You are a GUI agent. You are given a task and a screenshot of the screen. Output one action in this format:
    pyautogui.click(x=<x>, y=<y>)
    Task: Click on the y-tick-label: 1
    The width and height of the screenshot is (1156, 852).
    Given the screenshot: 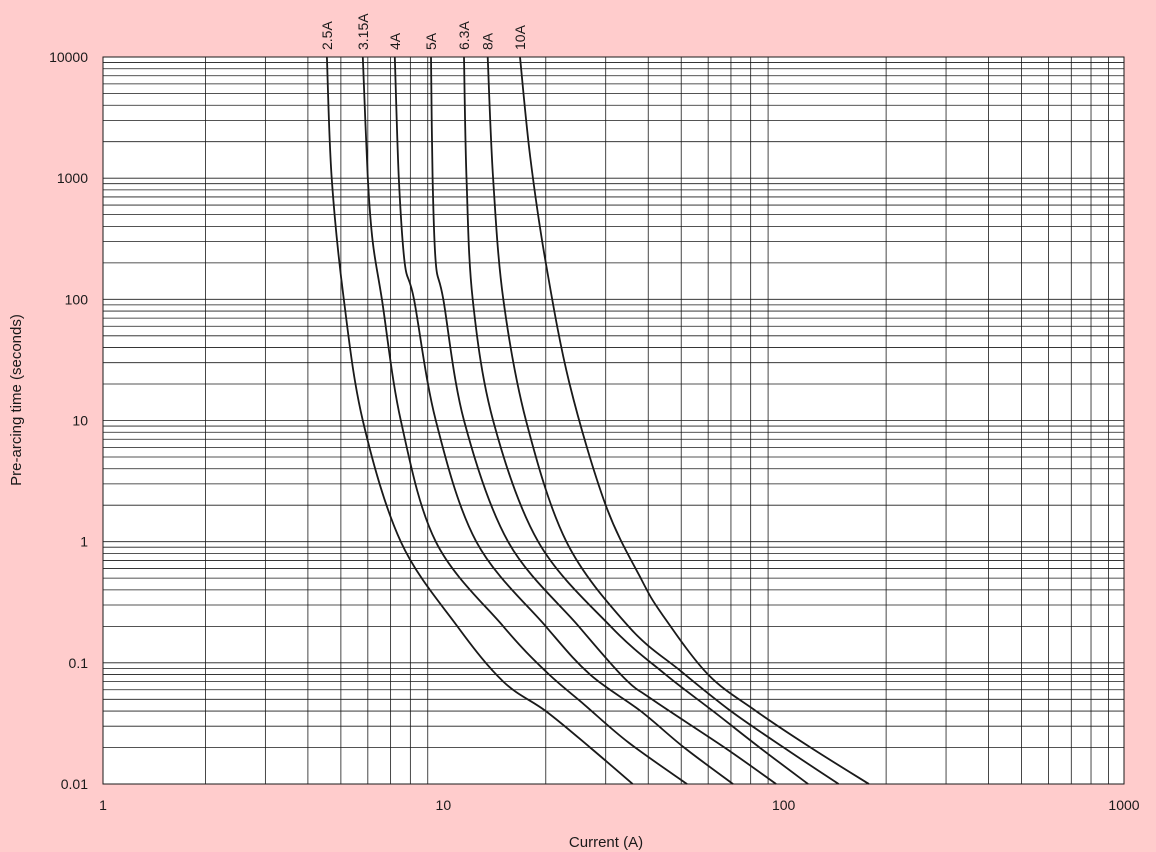 What is the action you would take?
    pyautogui.click(x=84, y=542)
    